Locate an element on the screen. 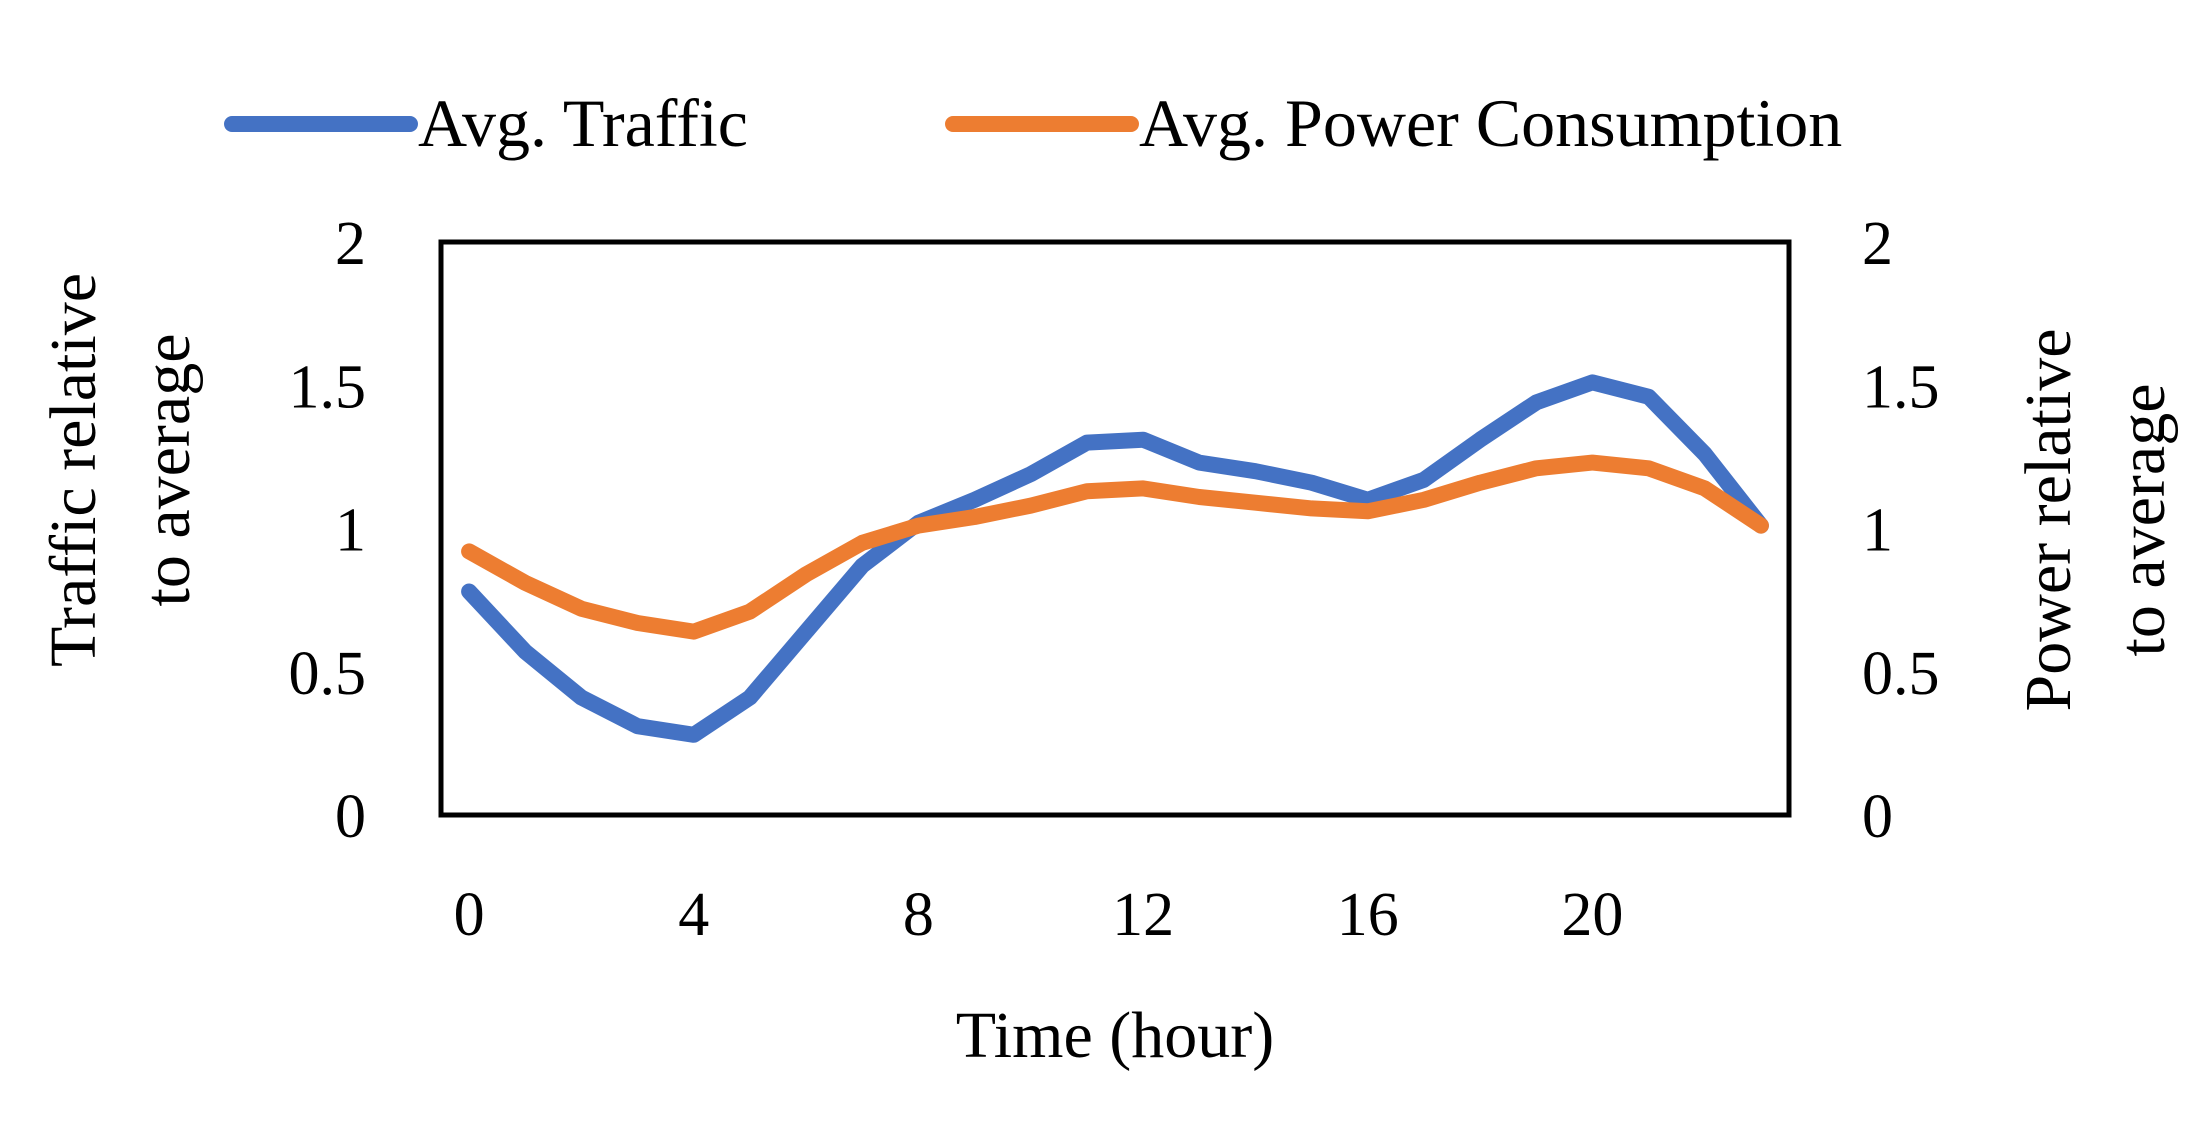  y-left-tick-label: 2 is located at coordinates (350, 244).